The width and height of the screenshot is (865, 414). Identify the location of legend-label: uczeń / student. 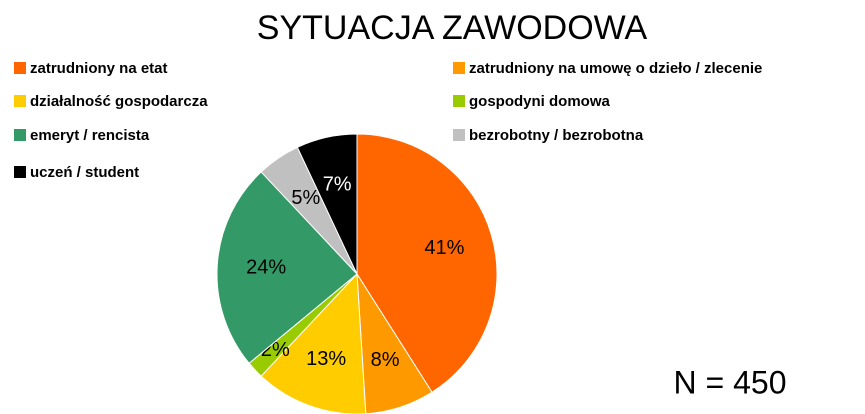
(84, 172).